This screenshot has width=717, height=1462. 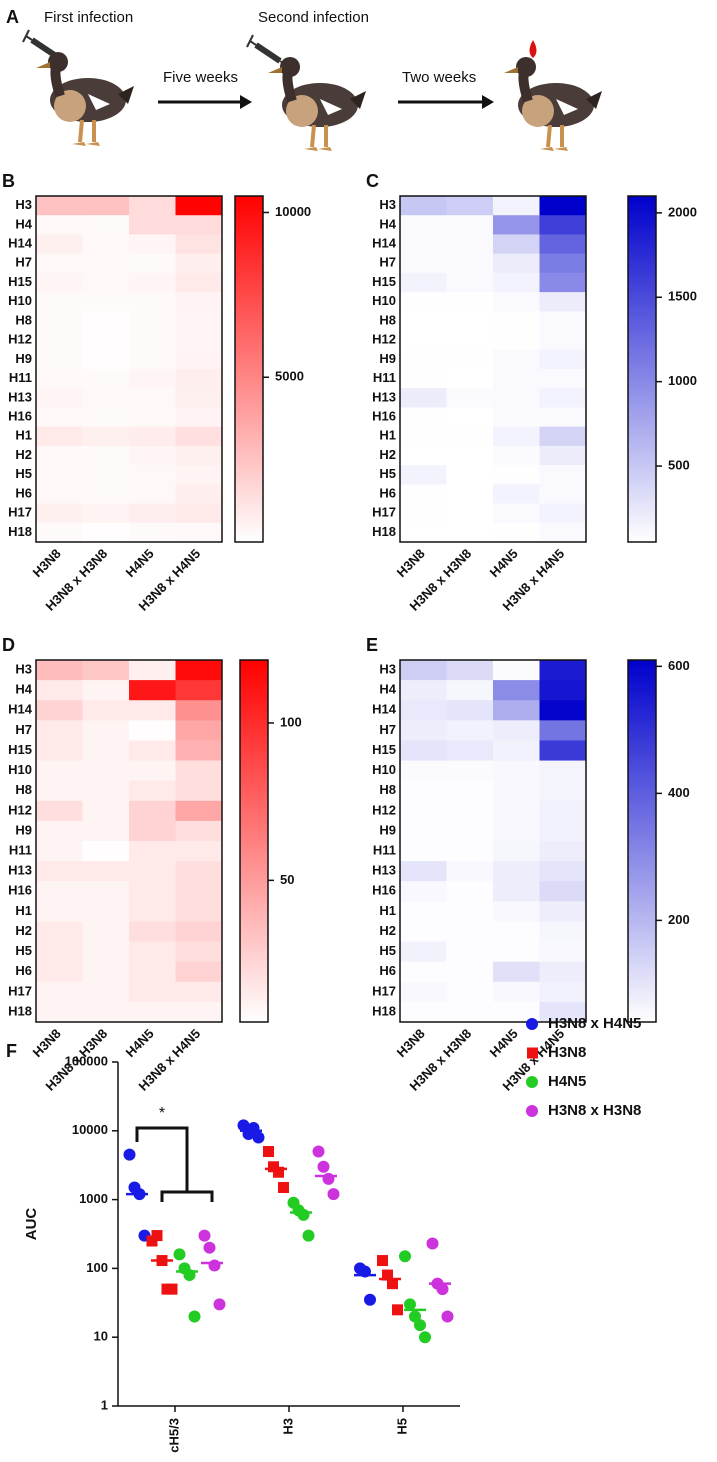 What do you see at coordinates (8, 181) in the screenshot?
I see `panel-label: B` at bounding box center [8, 181].